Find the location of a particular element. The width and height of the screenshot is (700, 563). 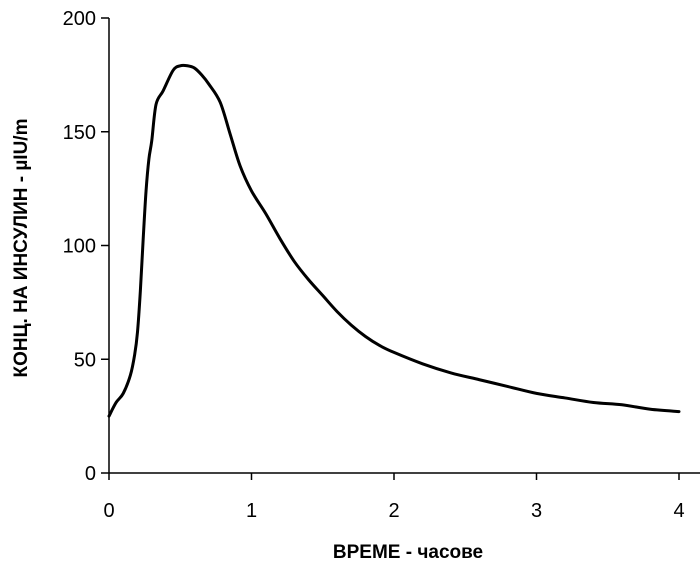

x-tick-label: 0 is located at coordinates (108, 511).